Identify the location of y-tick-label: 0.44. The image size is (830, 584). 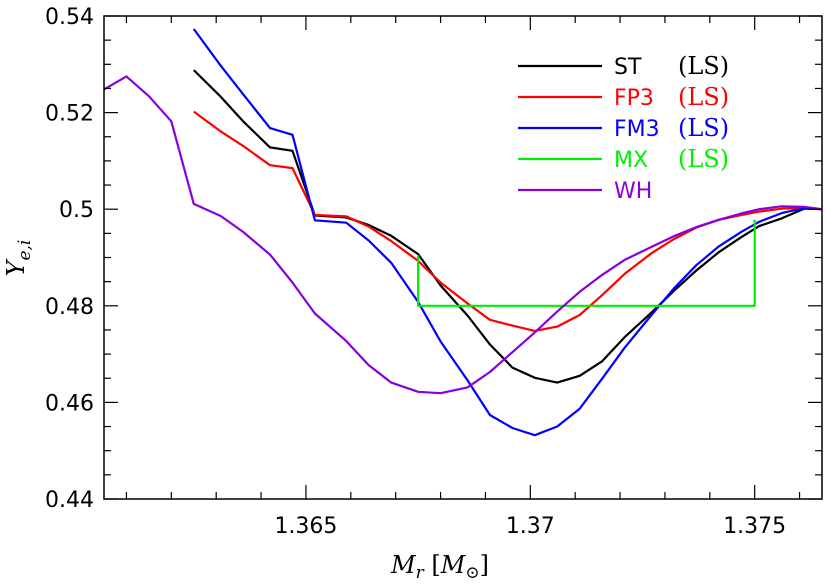
(69, 500).